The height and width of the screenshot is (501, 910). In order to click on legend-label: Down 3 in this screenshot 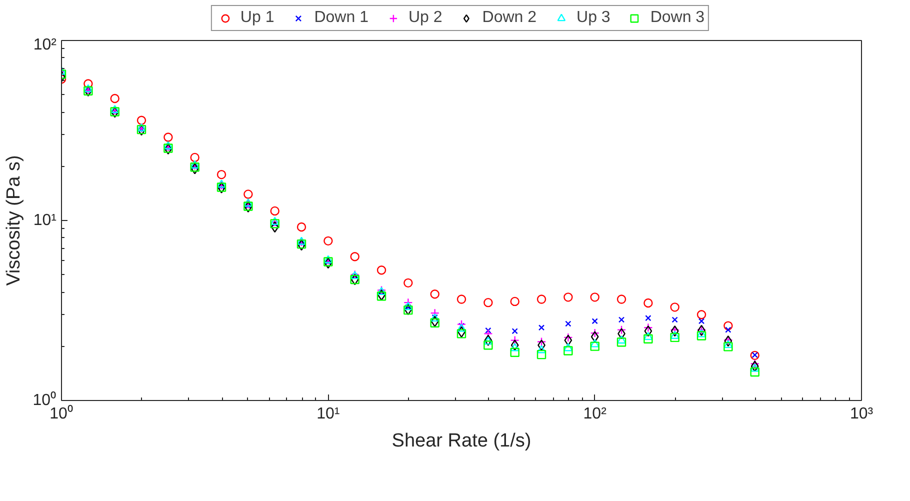, I will do `click(677, 18)`.